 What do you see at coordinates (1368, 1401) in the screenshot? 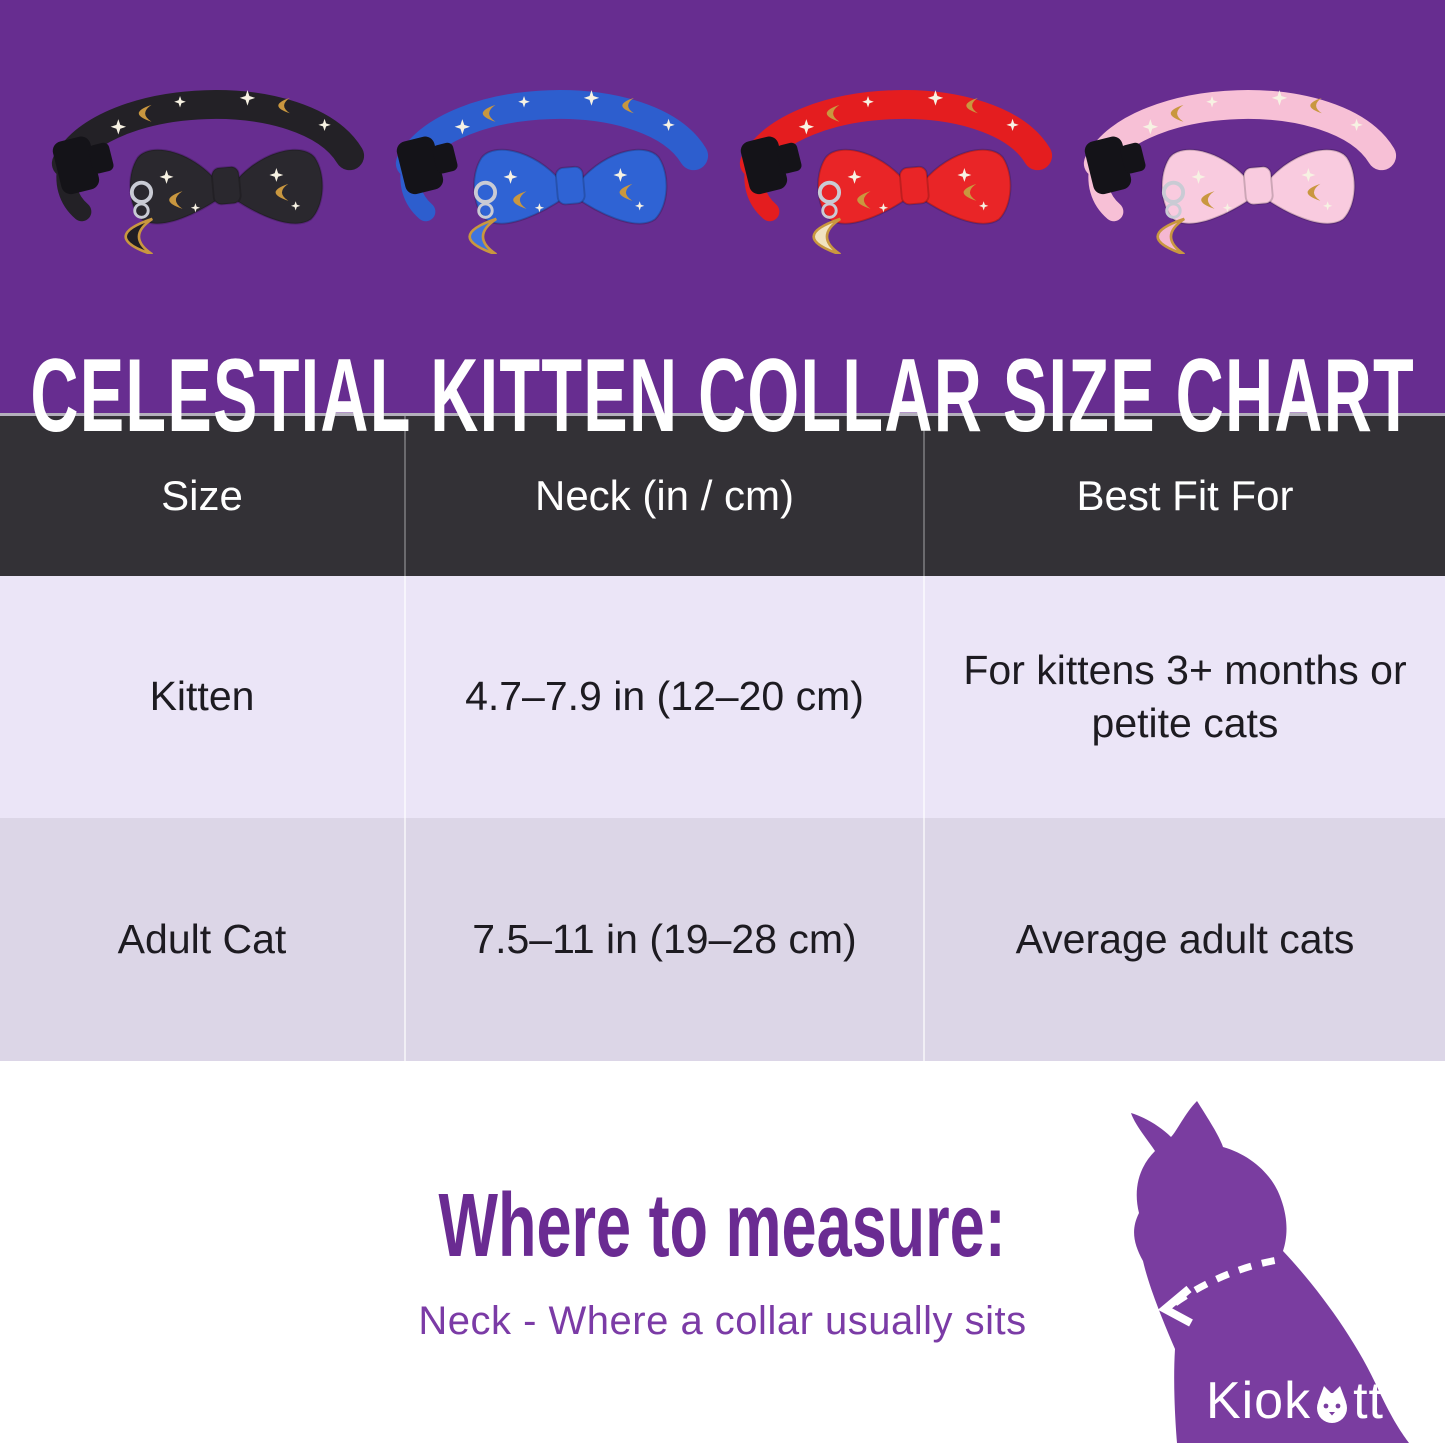
I see `brand-logo-suffix: tt` at bounding box center [1368, 1401].